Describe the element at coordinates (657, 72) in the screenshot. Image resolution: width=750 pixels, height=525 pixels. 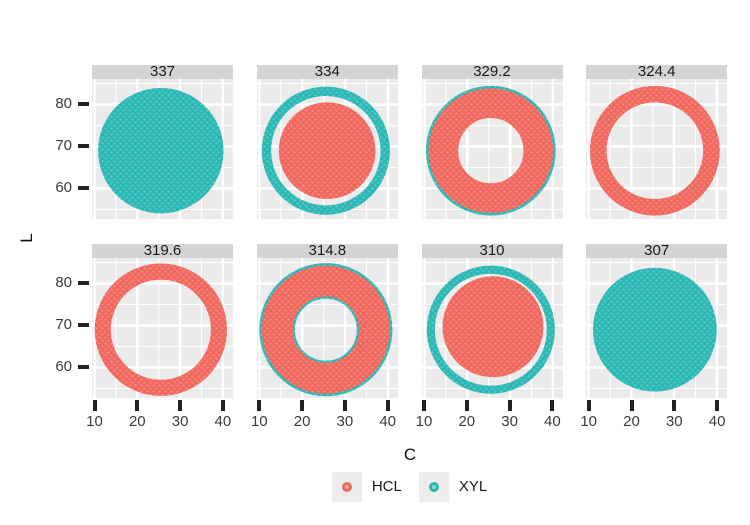
I see `facet-strip-324.4: 324.4` at that location.